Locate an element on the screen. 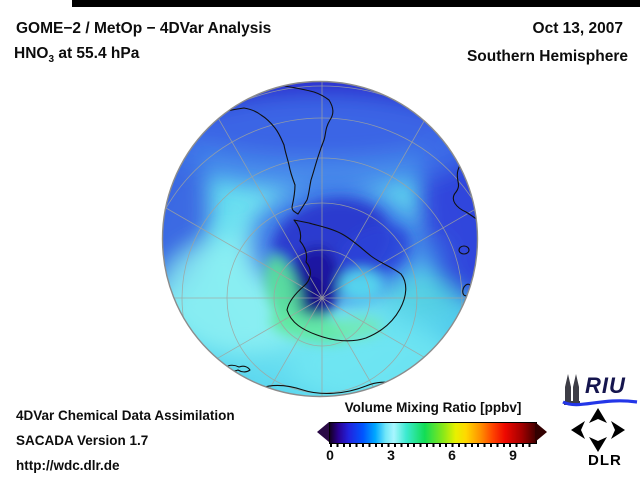  pressure-level: at 55.4 hPa is located at coordinates (97, 53).